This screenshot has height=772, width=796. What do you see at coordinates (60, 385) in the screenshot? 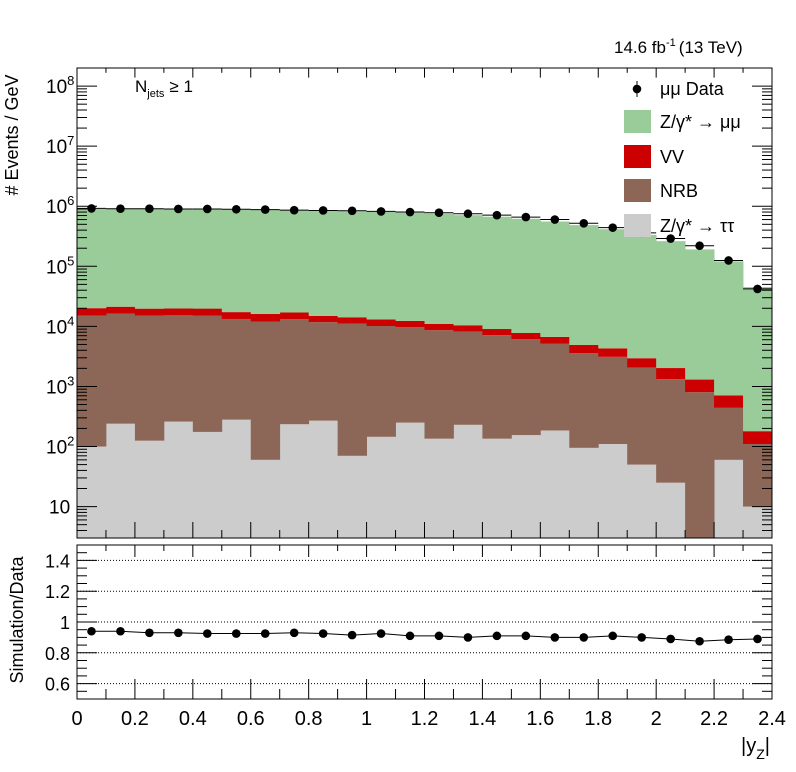
I see `y-tick-label: 10³` at bounding box center [60, 385].